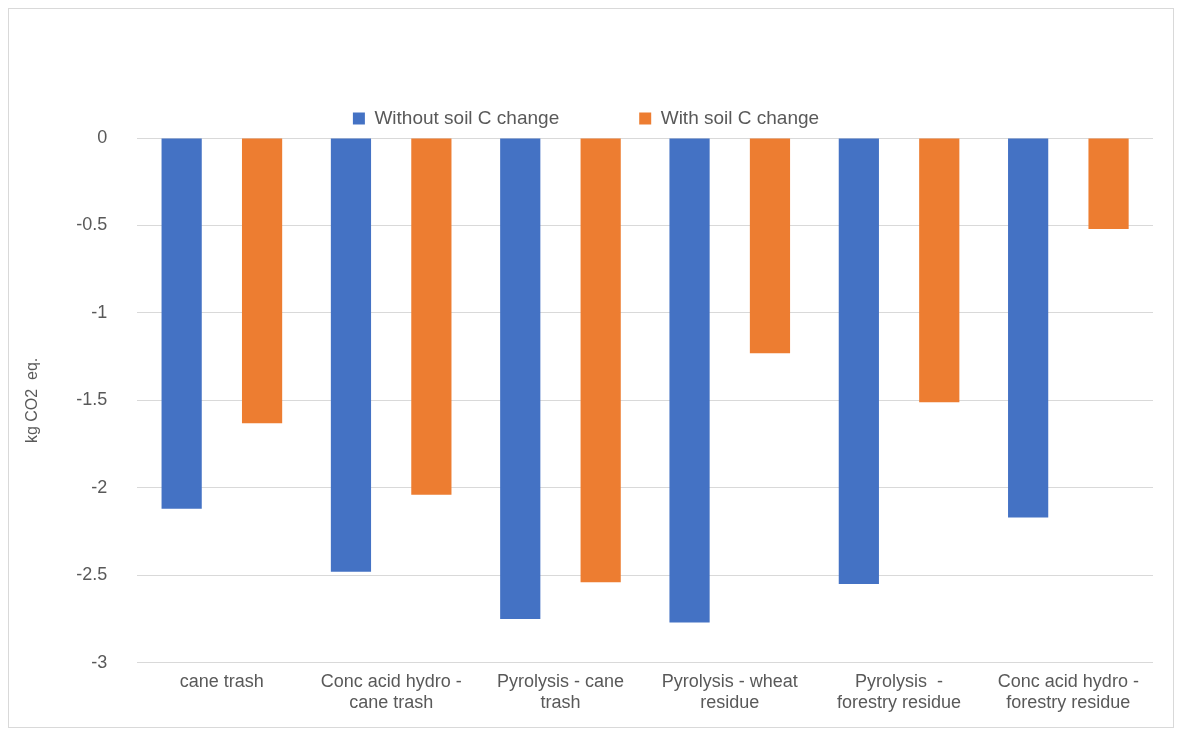  Describe the element at coordinates (467, 117) in the screenshot. I see `legend-label: Without soil C change` at that location.